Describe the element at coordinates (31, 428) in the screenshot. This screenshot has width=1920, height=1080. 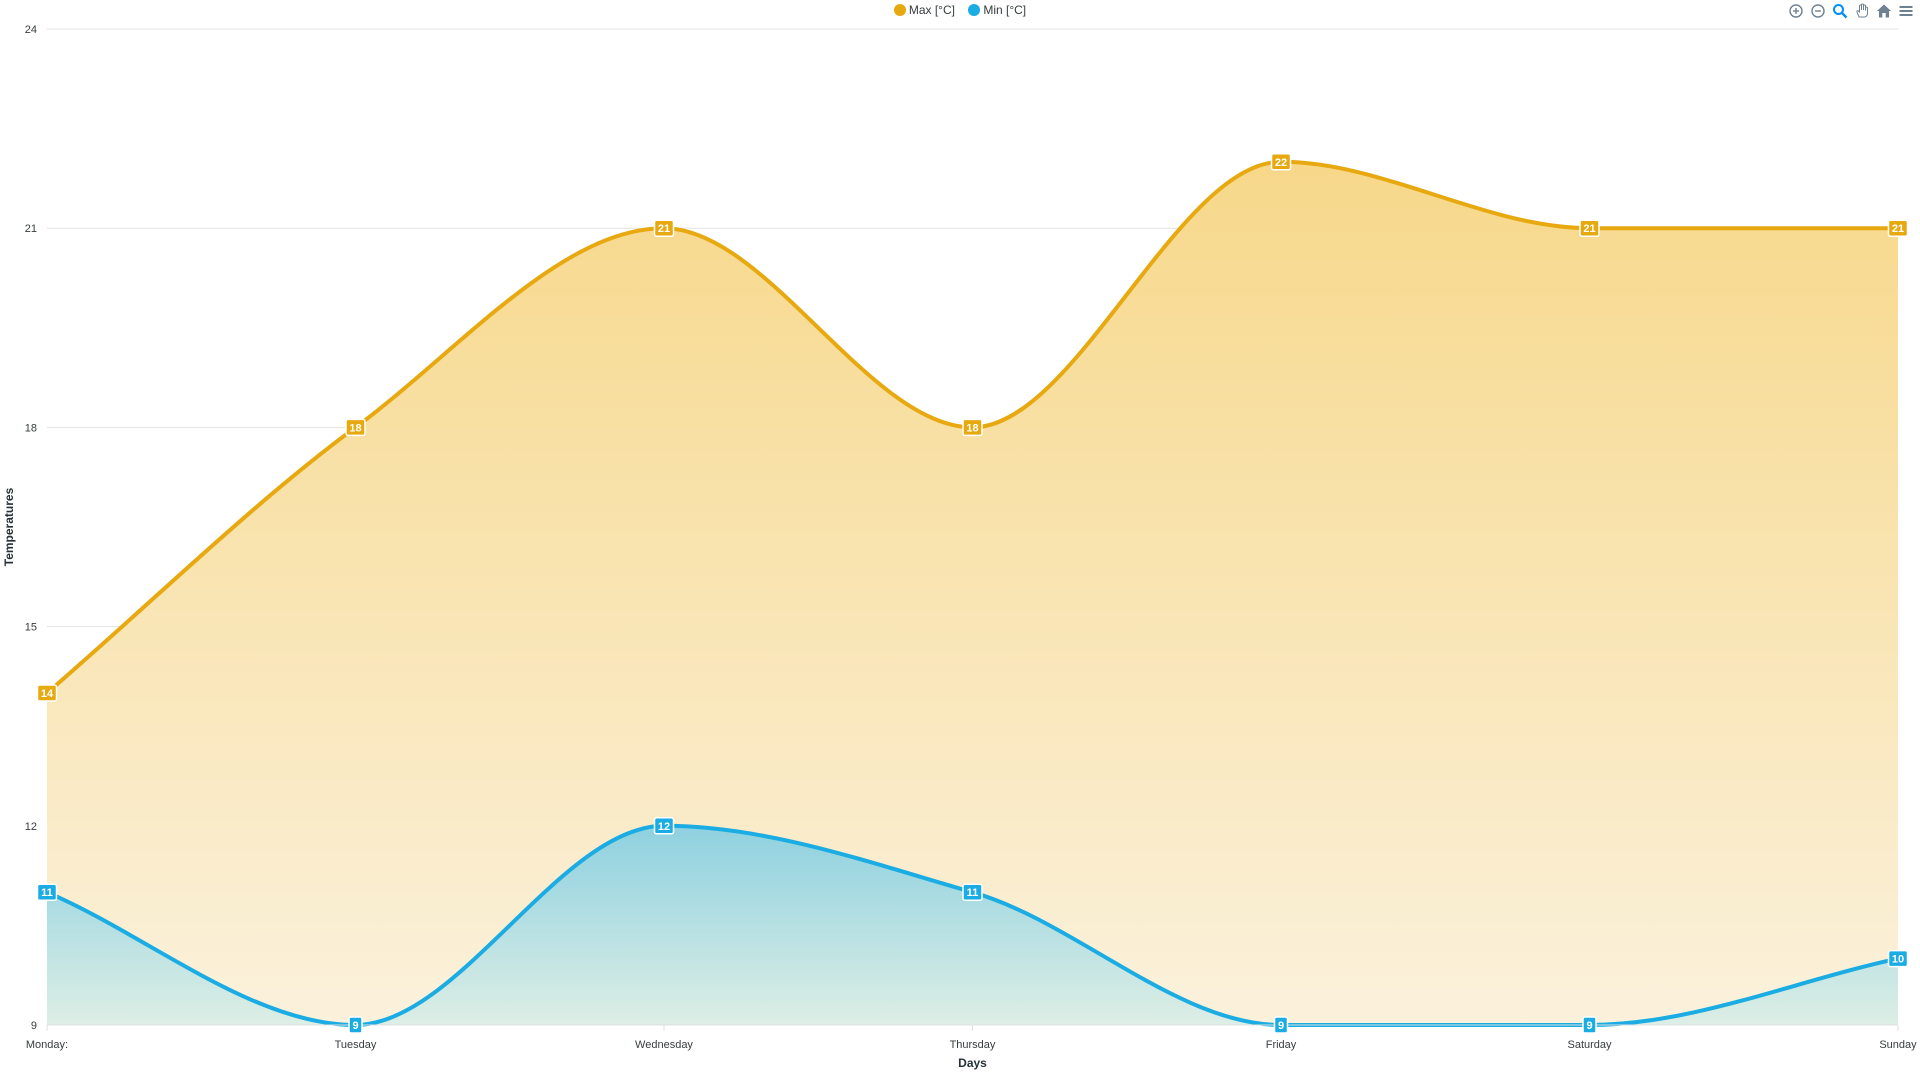
I see `y-tick-label: 18` at that location.